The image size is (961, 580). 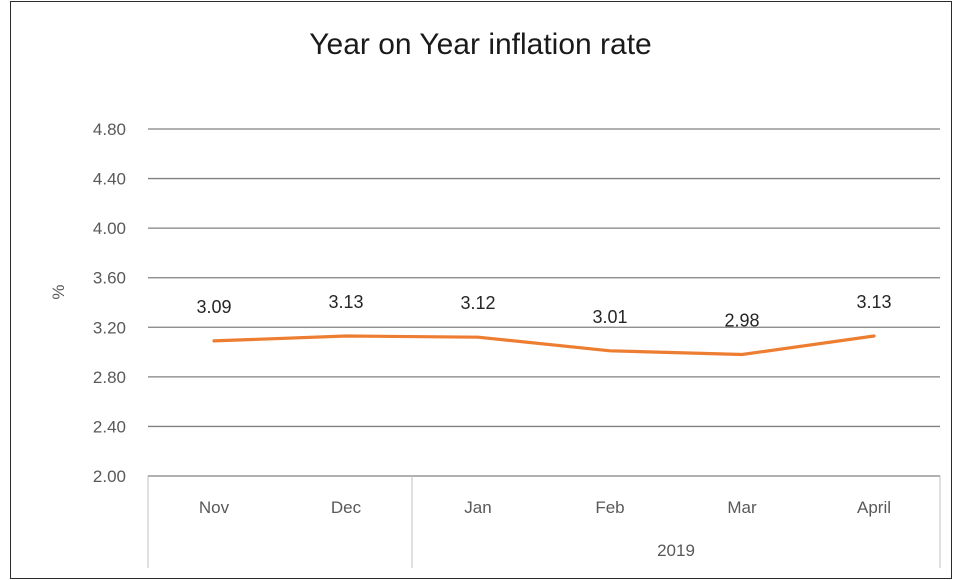 What do you see at coordinates (480, 44) in the screenshot?
I see `chart-title: Year on Year inflation rate` at bounding box center [480, 44].